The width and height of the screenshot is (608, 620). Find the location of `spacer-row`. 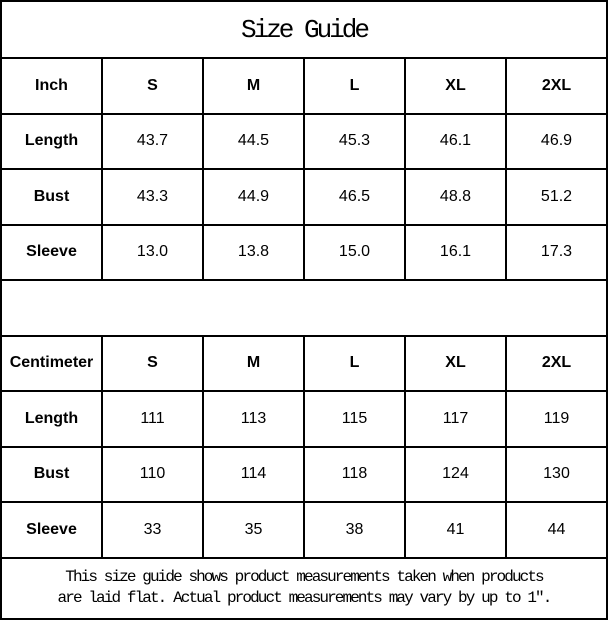

spacer-row is located at coordinates (304, 308).